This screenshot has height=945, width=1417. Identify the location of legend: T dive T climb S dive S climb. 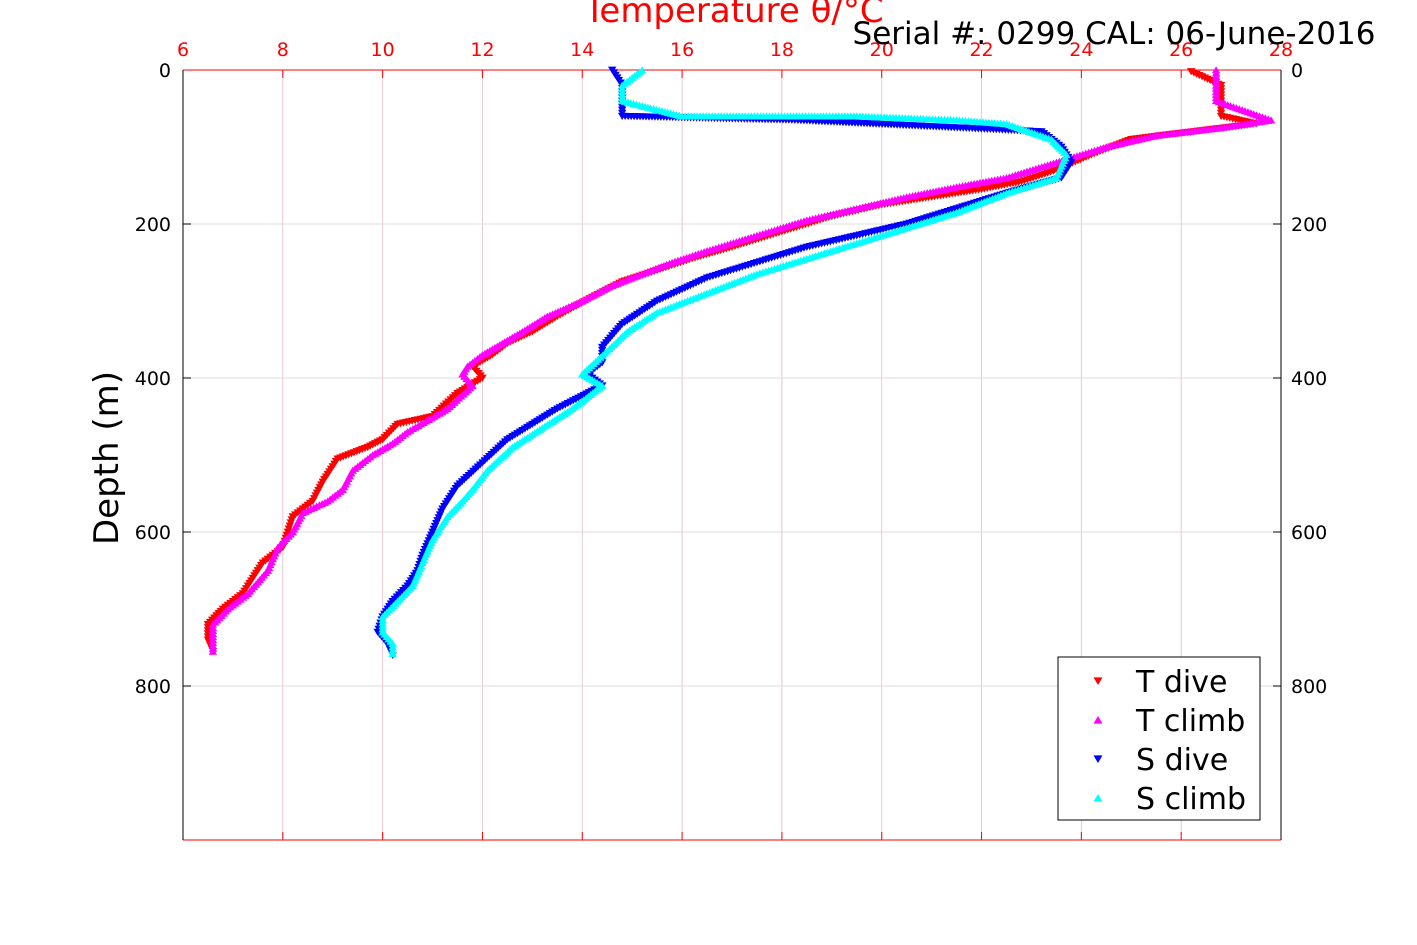
(1159, 738).